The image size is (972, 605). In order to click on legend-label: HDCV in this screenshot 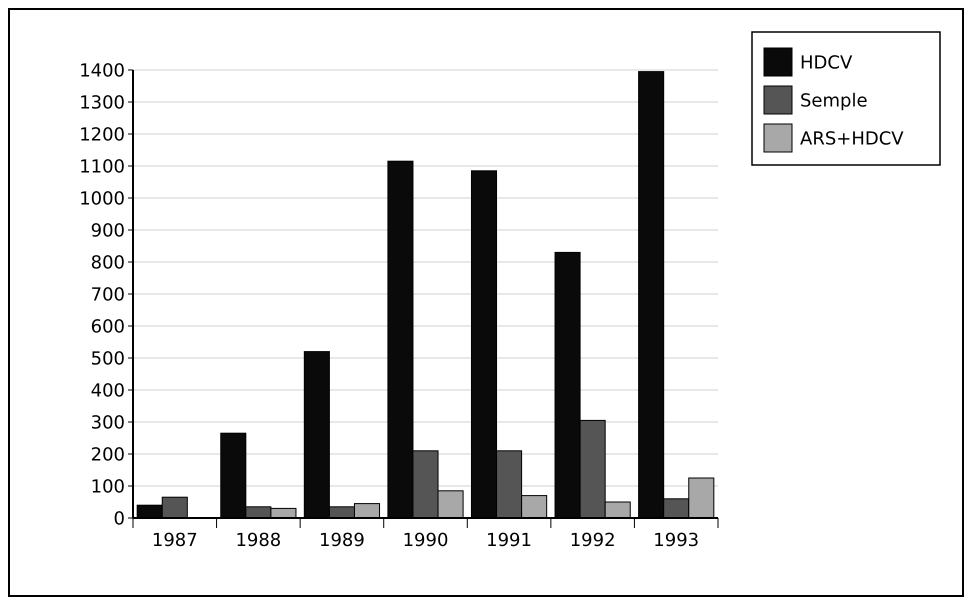, I will do `click(826, 63)`.